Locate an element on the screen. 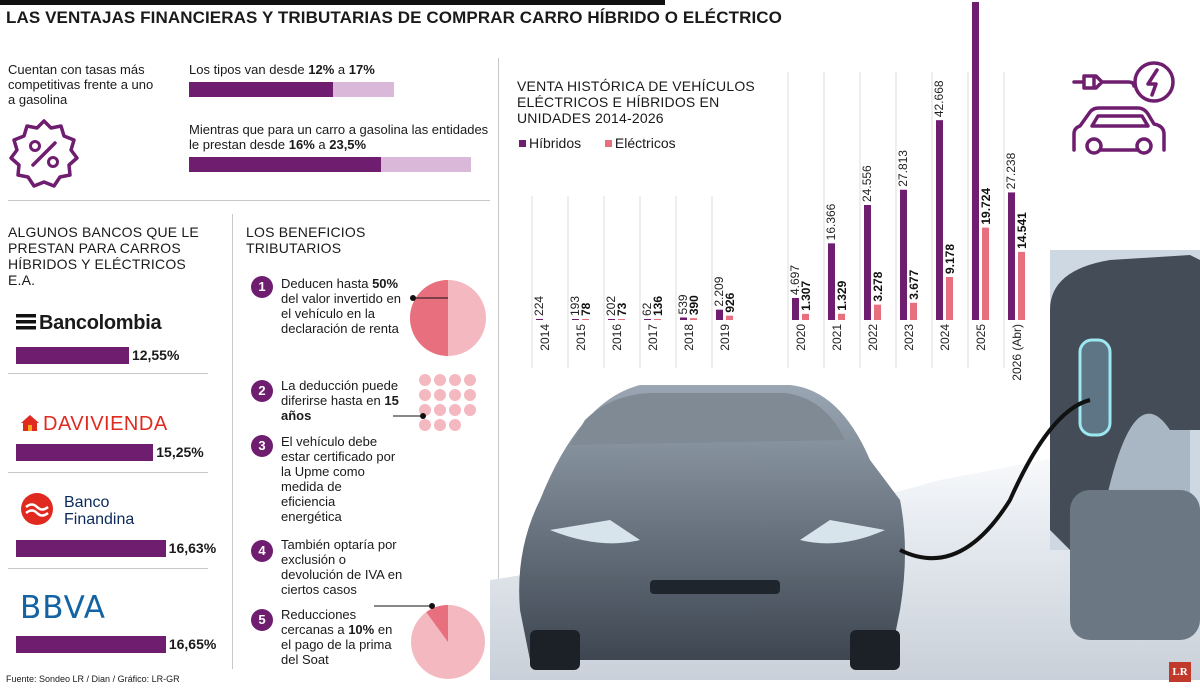 Image resolution: width=1200 pixels, height=689 pixels. bar-label-hibridos: 62 is located at coordinates (647, 309).